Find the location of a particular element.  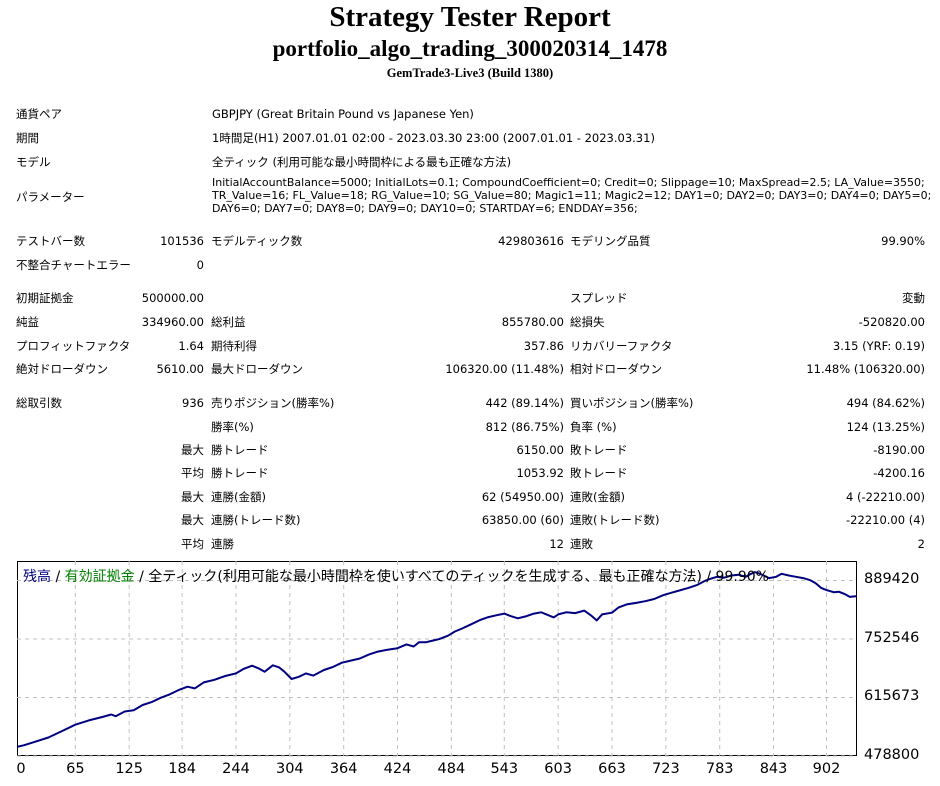

avg-cons-wins-label: 連勝 is located at coordinates (222, 544).